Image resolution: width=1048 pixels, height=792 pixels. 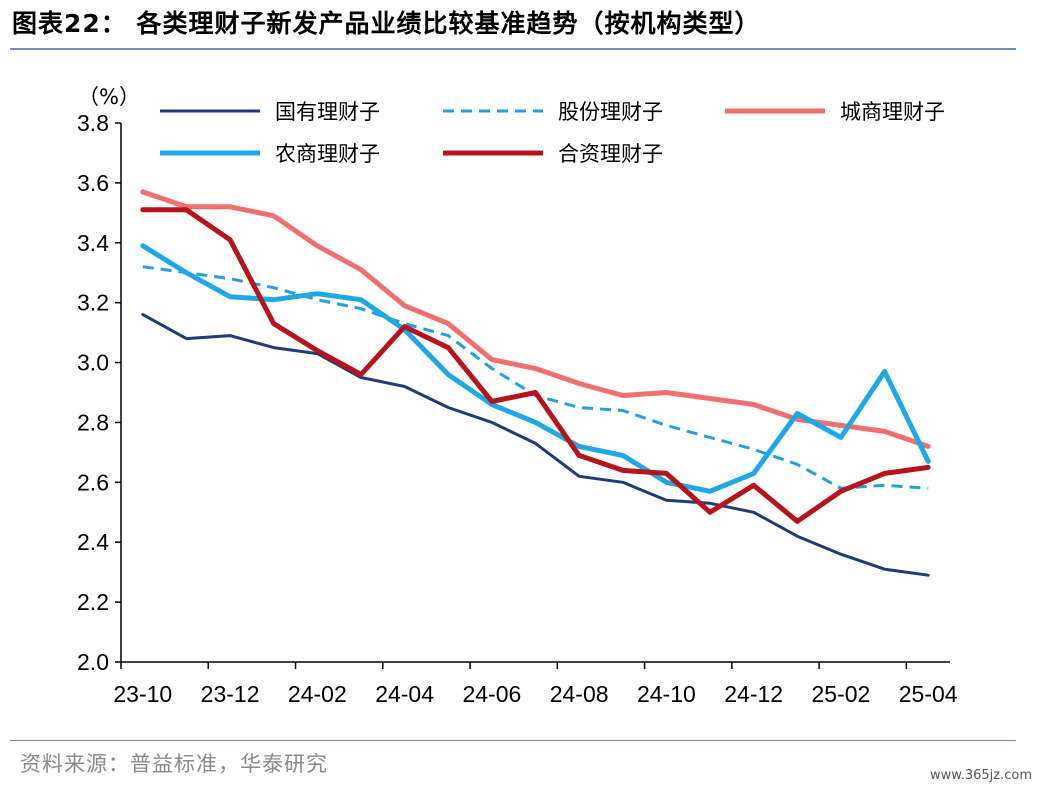 What do you see at coordinates (93, 422) in the screenshot?
I see `y-tick-label: 2.8` at bounding box center [93, 422].